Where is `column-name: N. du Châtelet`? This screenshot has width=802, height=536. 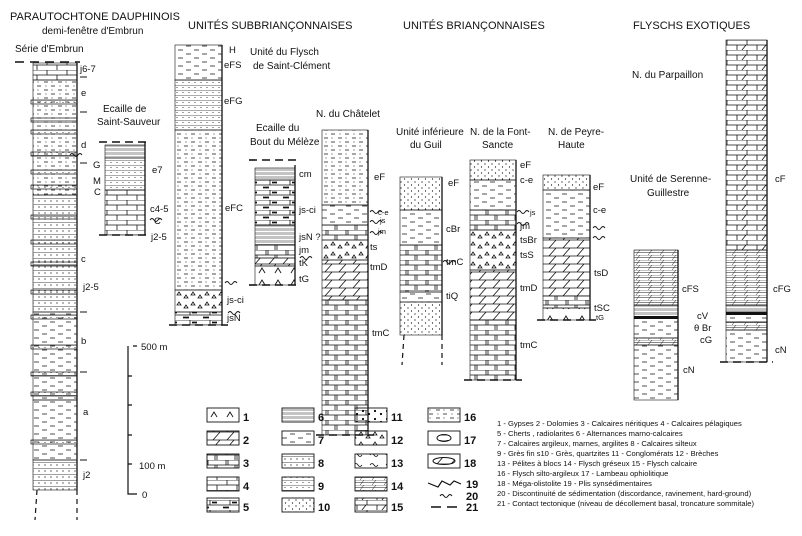 column-name: N. du Châtelet is located at coordinates (348, 114).